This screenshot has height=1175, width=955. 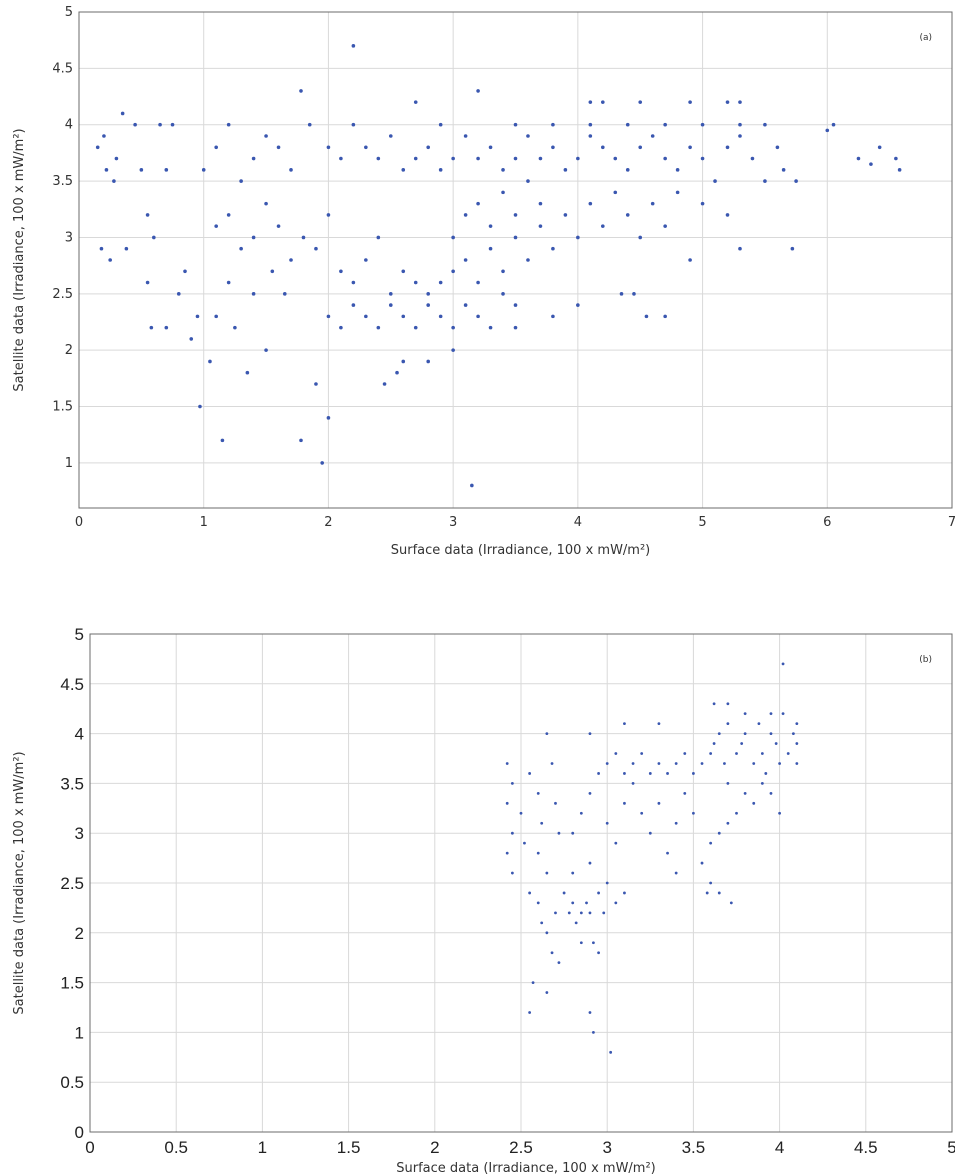 What do you see at coordinates (72, 883) in the screenshot?
I see `y-tick-label: 2.5` at bounding box center [72, 883].